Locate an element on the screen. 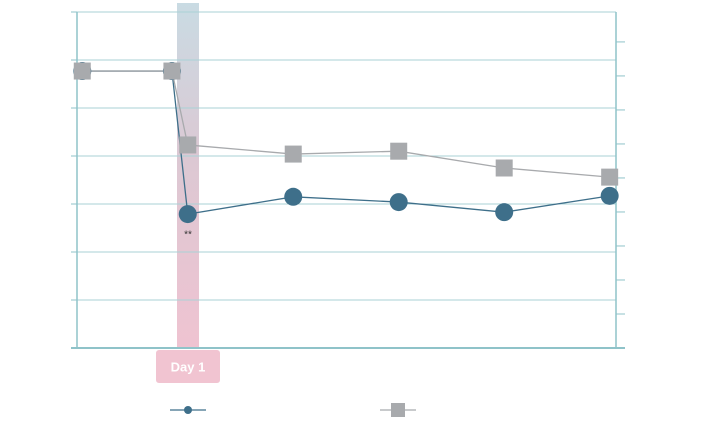 The width and height of the screenshot is (714, 429). annotation: ** is located at coordinates (188, 235).